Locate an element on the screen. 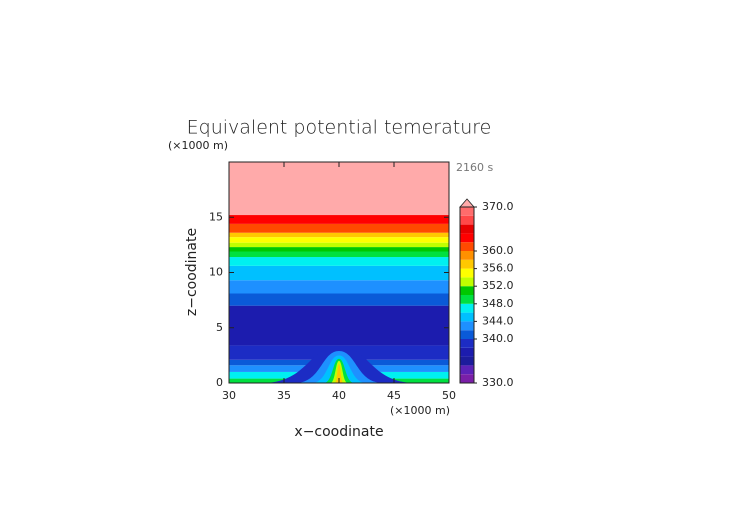 This screenshot has width=752, height=532. x-tick-label: 30 is located at coordinates (229, 395).